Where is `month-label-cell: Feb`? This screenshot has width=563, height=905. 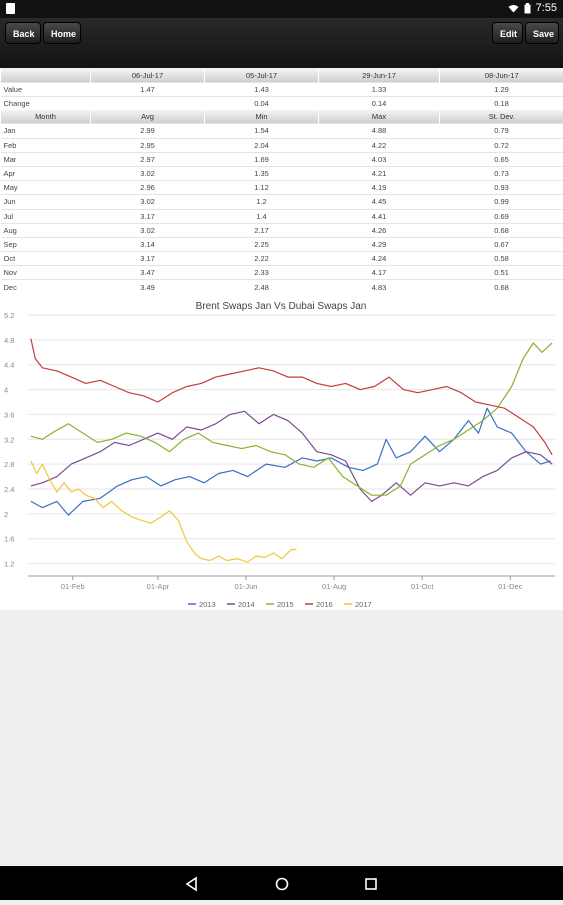 month-label-cell: Feb is located at coordinates (46, 145).